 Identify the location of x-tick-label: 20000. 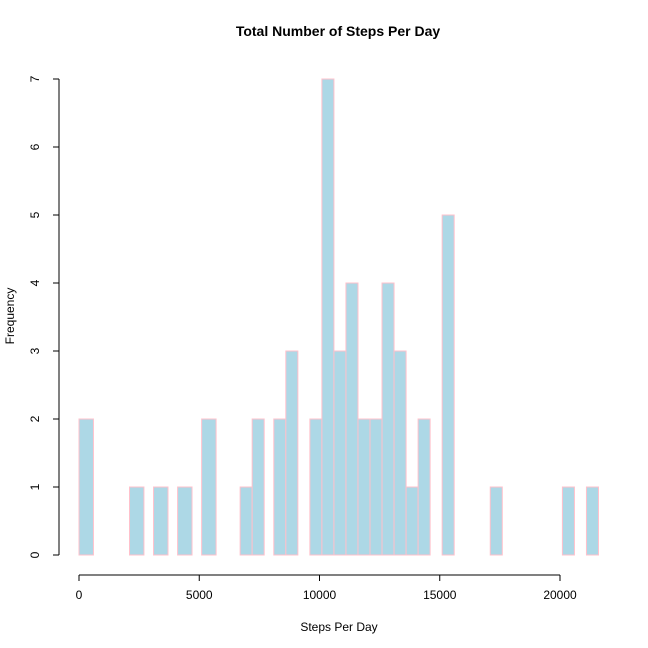
(560, 595).